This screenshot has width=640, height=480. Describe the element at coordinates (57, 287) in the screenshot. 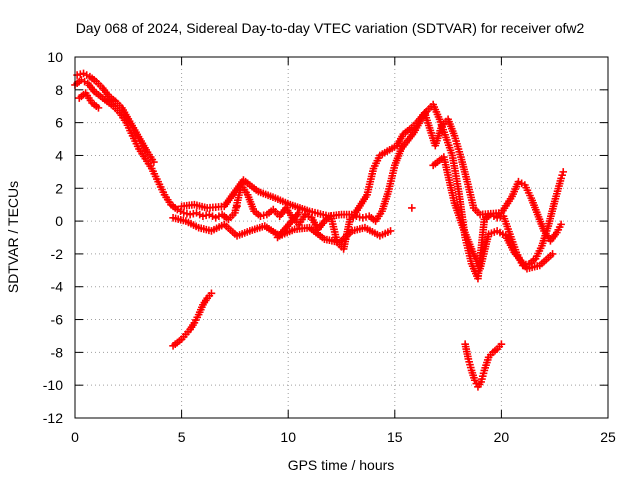

I see `y-tick-label: -4` at that location.